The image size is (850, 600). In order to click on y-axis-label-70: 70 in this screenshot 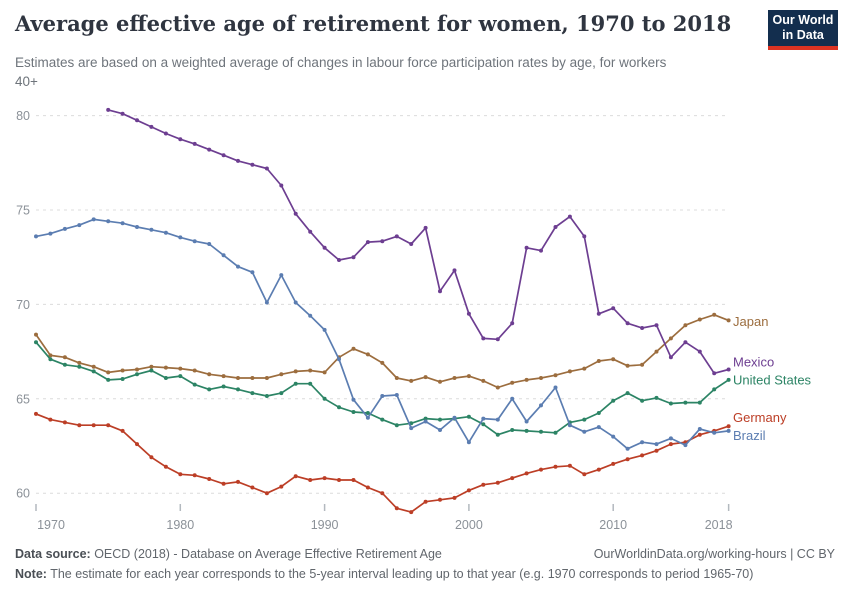, I will do `click(23, 305)`.